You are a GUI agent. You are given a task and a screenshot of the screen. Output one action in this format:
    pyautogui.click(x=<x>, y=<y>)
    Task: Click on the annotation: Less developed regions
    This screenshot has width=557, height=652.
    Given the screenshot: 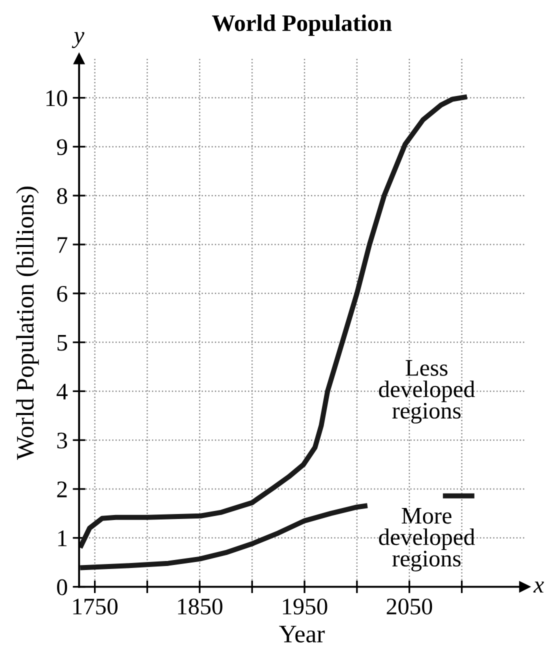 What is the action you would take?
    pyautogui.click(x=427, y=392)
    